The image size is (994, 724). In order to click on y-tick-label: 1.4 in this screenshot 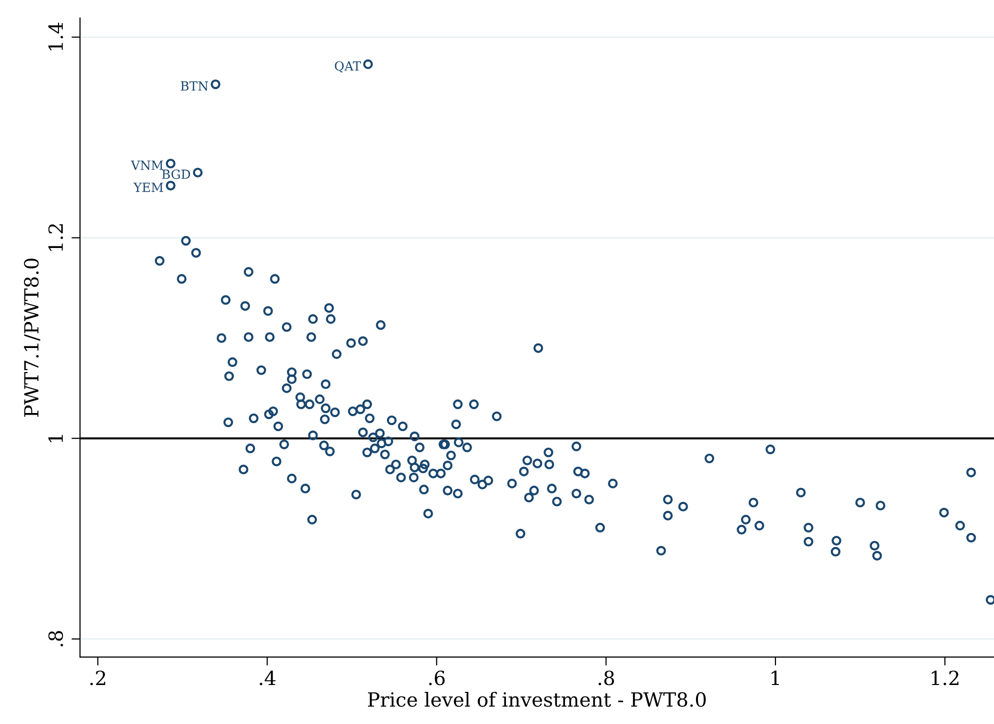, I will do `click(56, 36)`.